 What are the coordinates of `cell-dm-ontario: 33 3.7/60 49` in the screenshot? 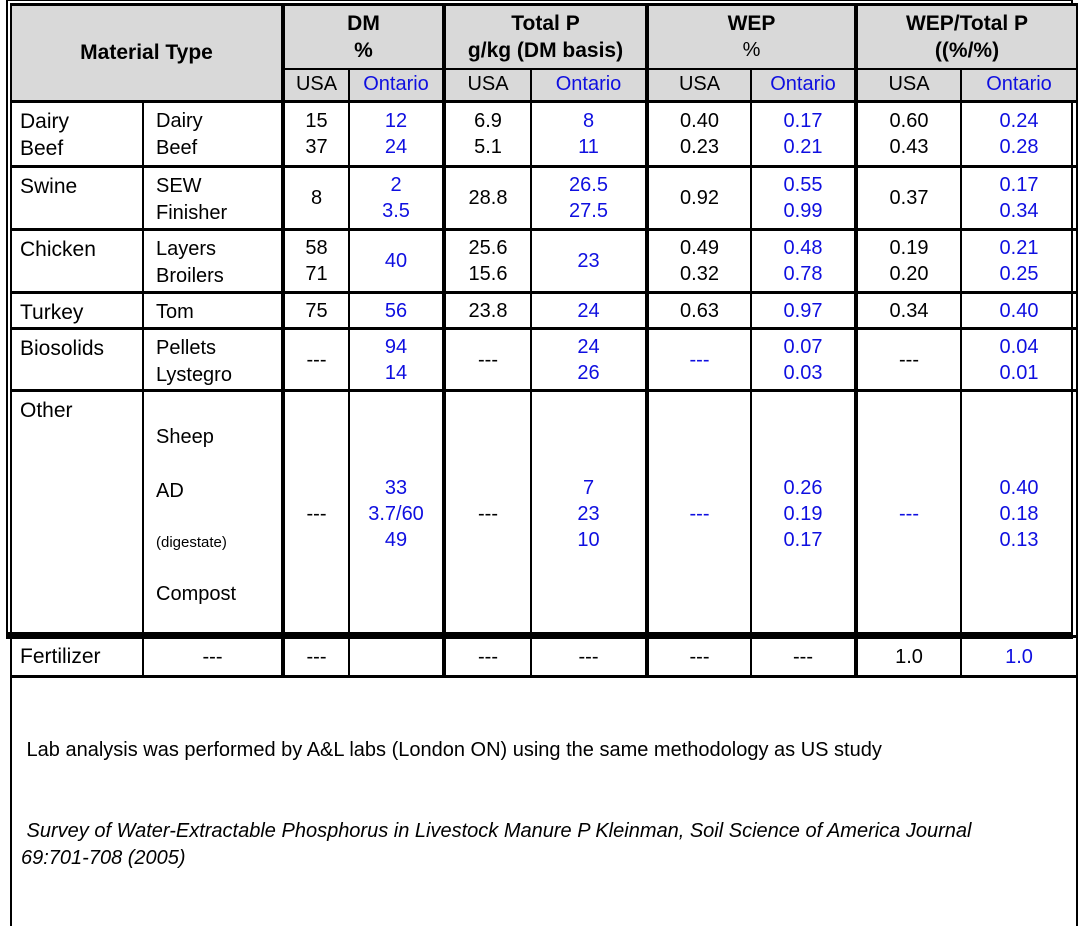 It's located at (396, 514).